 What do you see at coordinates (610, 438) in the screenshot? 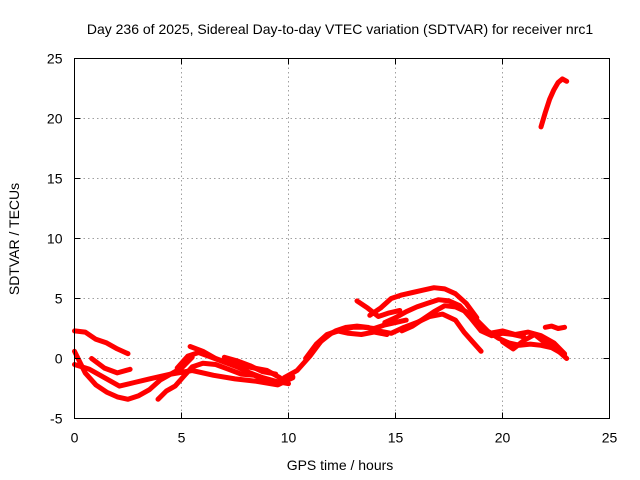
I see `x-tick-label: 25` at bounding box center [610, 438].